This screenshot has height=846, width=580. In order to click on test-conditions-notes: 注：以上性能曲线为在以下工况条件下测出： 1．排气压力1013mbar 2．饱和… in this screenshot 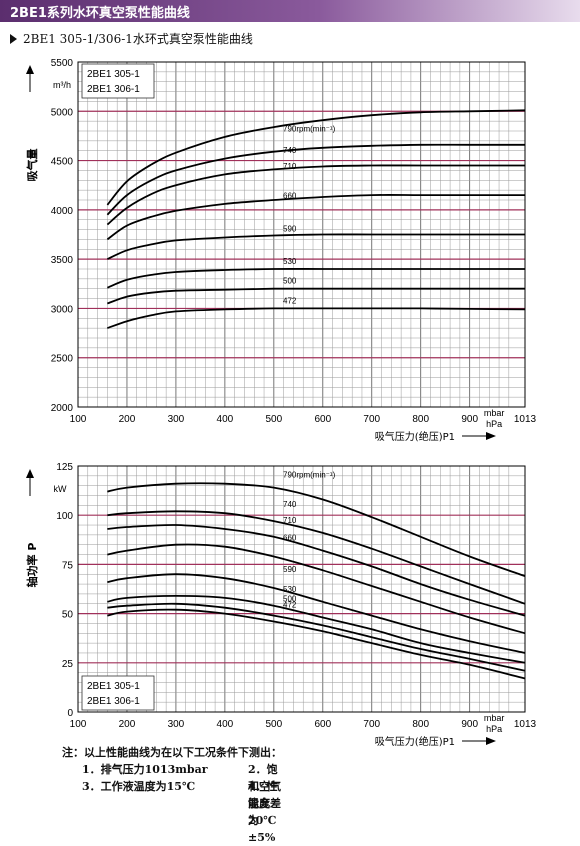, I will do `click(172, 794)`.